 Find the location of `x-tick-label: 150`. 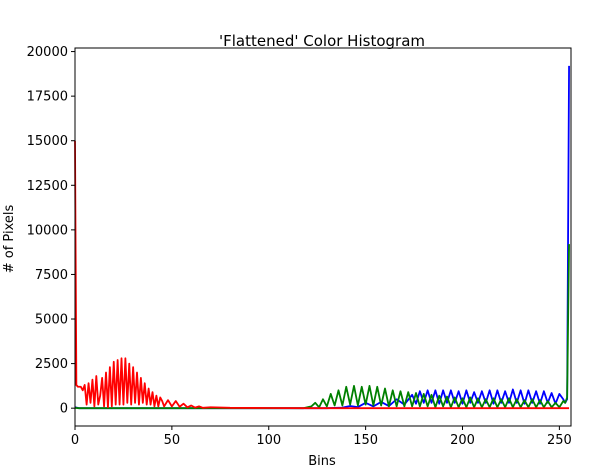

x-tick-label: 150 is located at coordinates (365, 440).